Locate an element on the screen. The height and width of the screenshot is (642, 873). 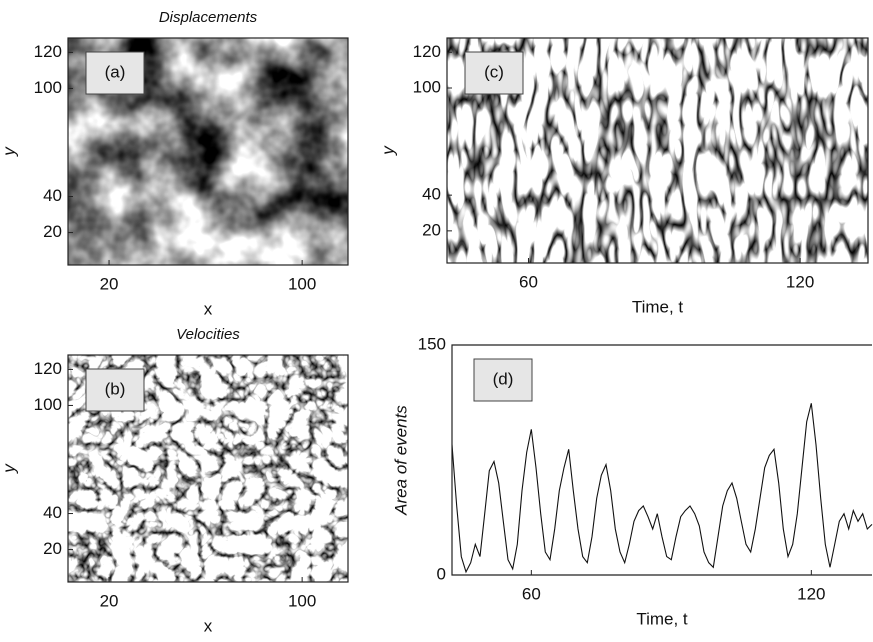
panel-label: (c) is located at coordinates (494, 71).